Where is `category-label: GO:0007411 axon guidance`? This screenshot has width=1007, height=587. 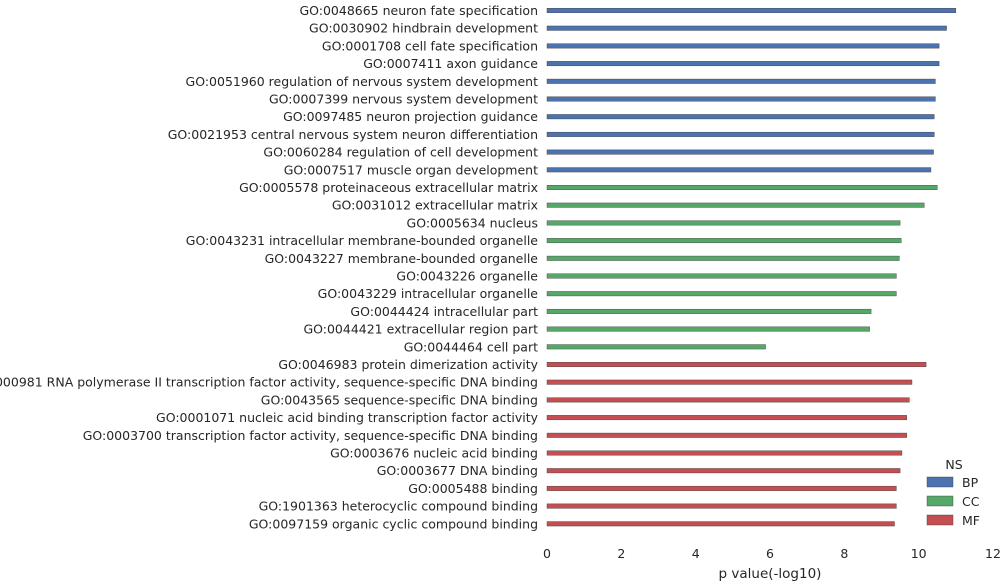 category-label: GO:0007411 axon guidance is located at coordinates (450, 63).